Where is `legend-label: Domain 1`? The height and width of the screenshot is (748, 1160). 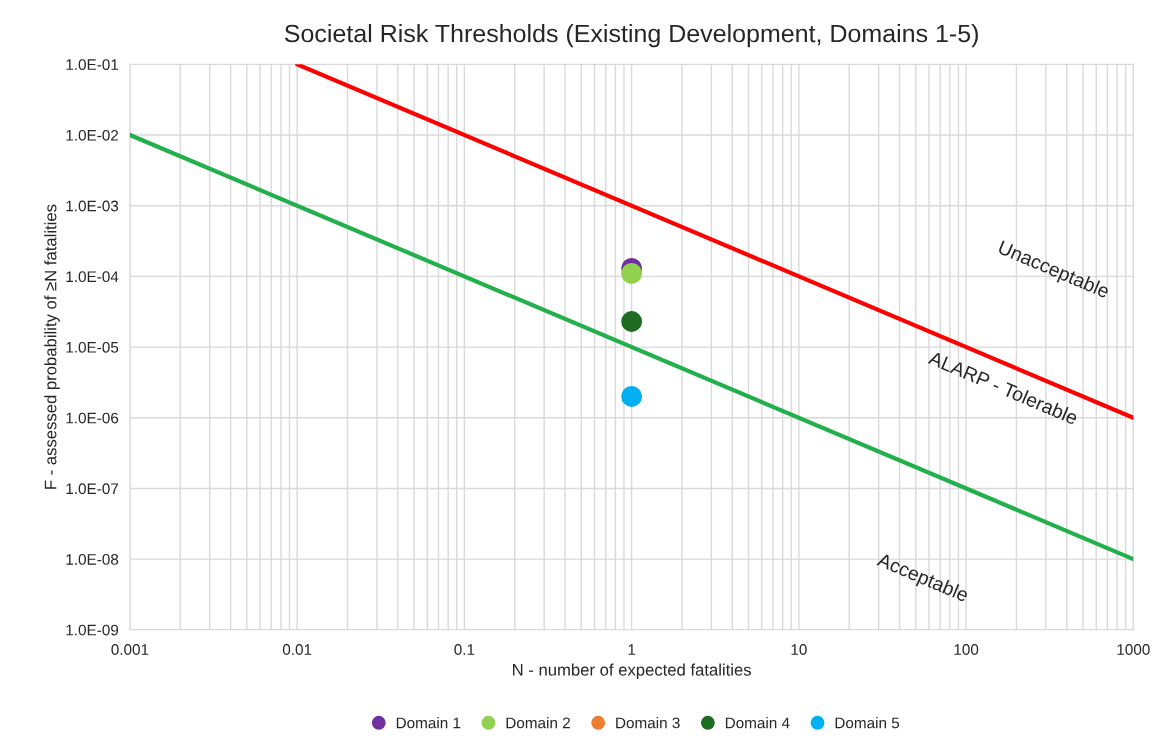 legend-label: Domain 1 is located at coordinates (428, 723).